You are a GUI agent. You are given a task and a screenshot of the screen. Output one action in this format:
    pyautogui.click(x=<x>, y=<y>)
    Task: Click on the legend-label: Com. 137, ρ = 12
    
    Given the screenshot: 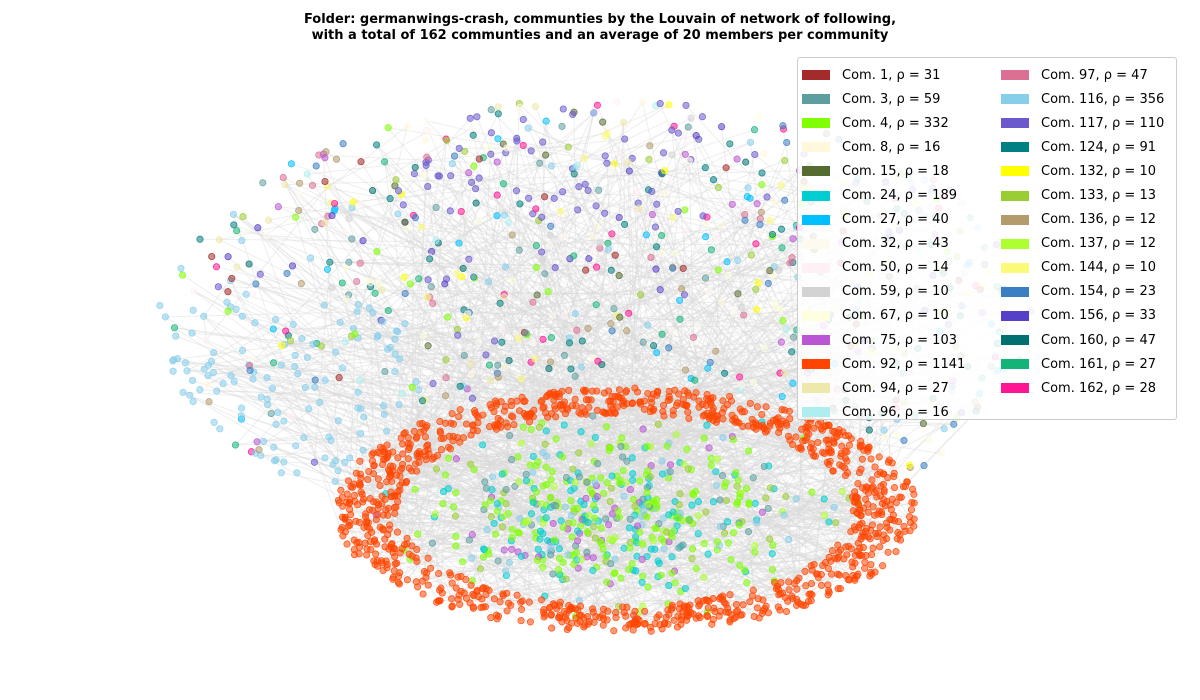 What is the action you would take?
    pyautogui.click(x=1098, y=244)
    